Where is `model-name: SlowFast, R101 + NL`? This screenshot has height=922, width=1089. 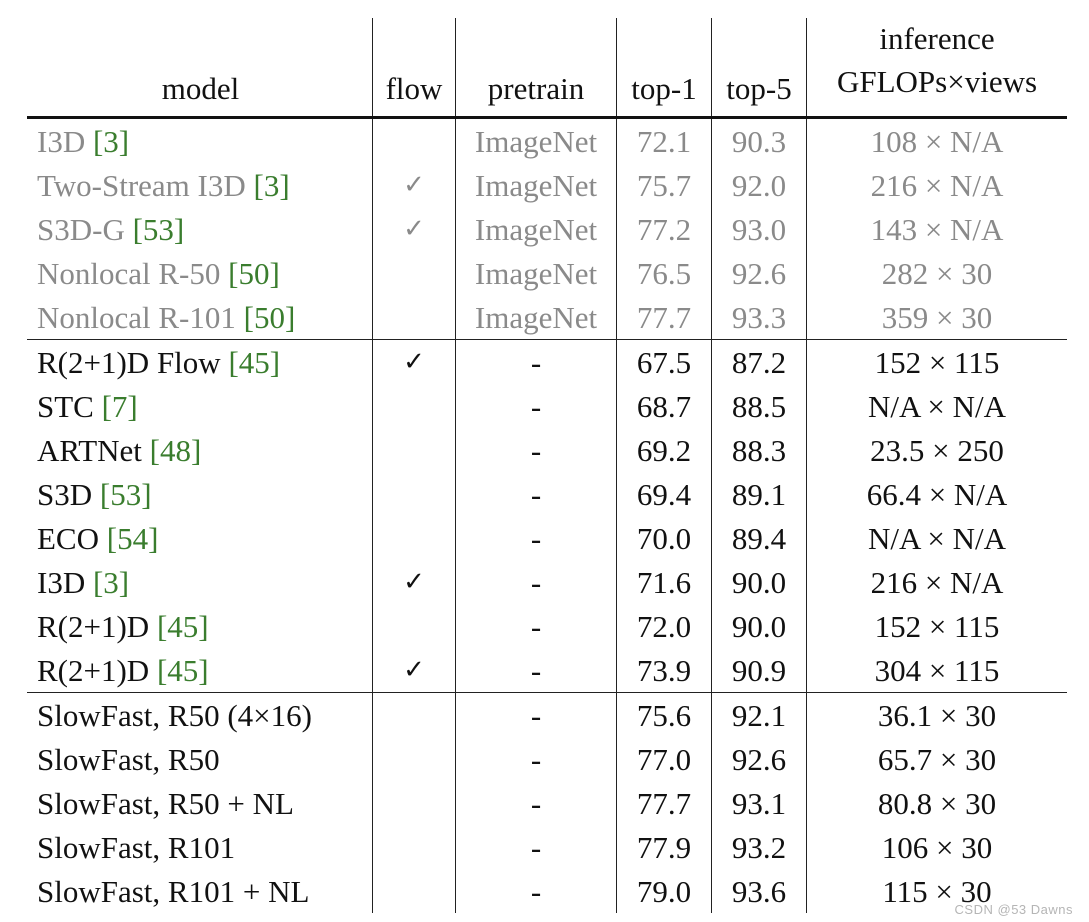
model-name: SlowFast, R101 + NL is located at coordinates (173, 891).